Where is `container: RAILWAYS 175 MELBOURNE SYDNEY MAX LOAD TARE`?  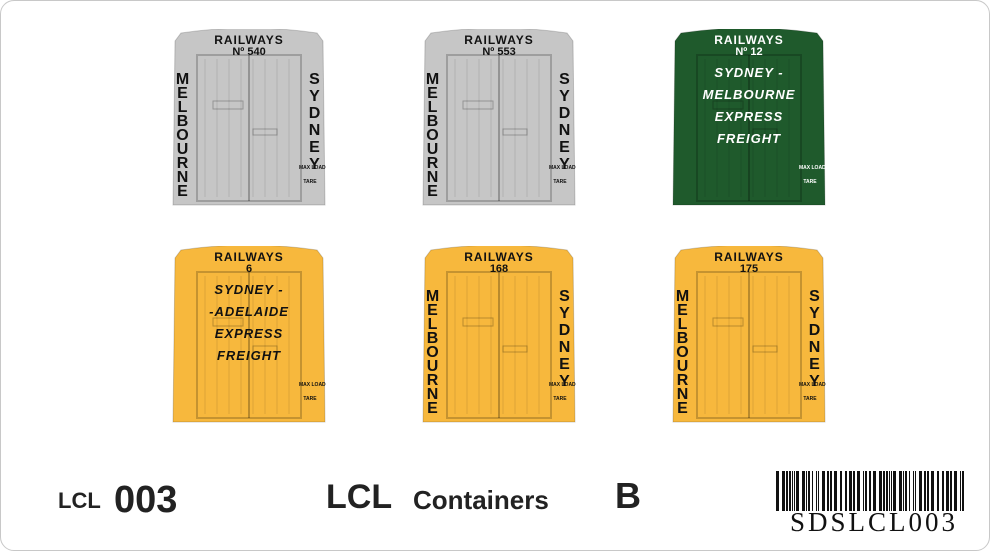 container: RAILWAYS 175 MELBOURNE SYDNEY MAX LOAD TARE is located at coordinates (749, 336).